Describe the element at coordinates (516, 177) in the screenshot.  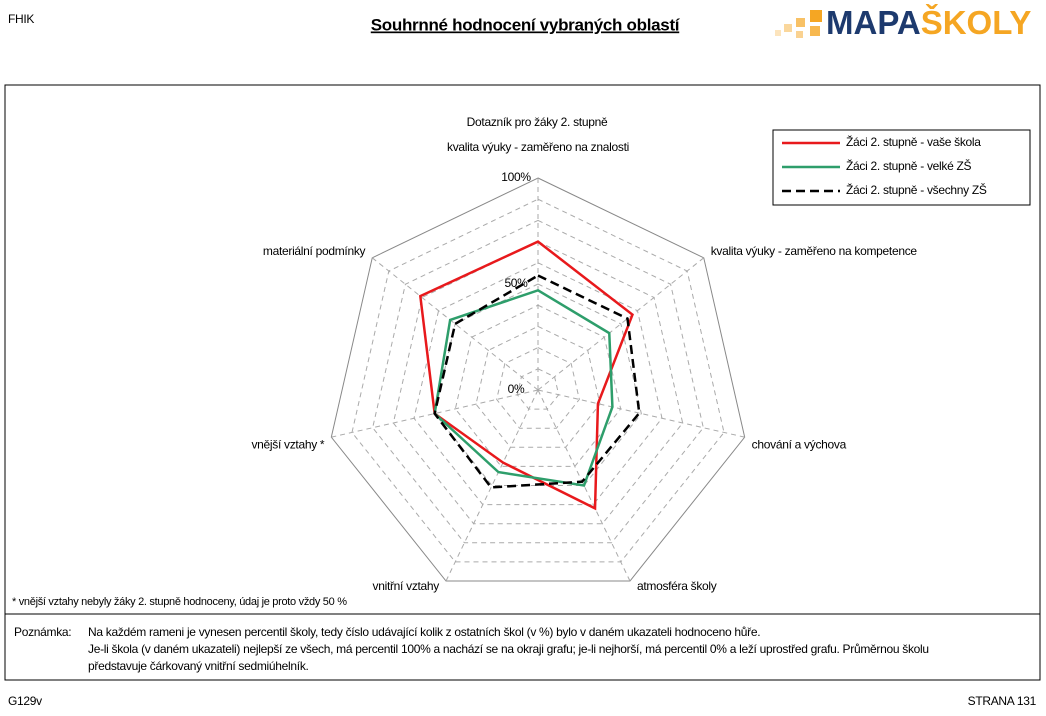
I see `r-tick-label: 100%` at that location.